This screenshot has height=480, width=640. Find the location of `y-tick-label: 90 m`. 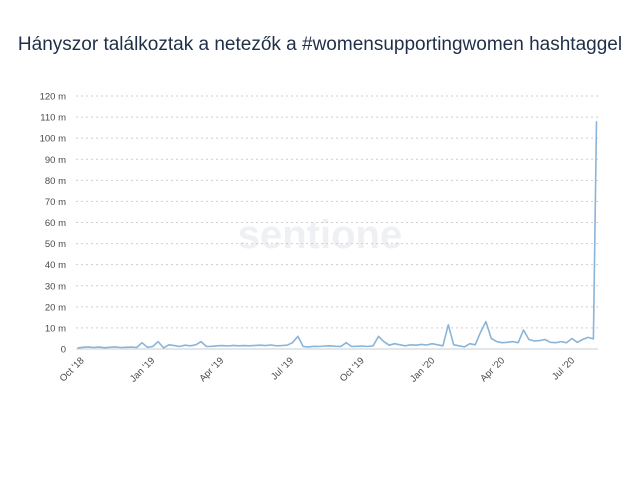

y-tick-label: 90 m is located at coordinates (55, 160).